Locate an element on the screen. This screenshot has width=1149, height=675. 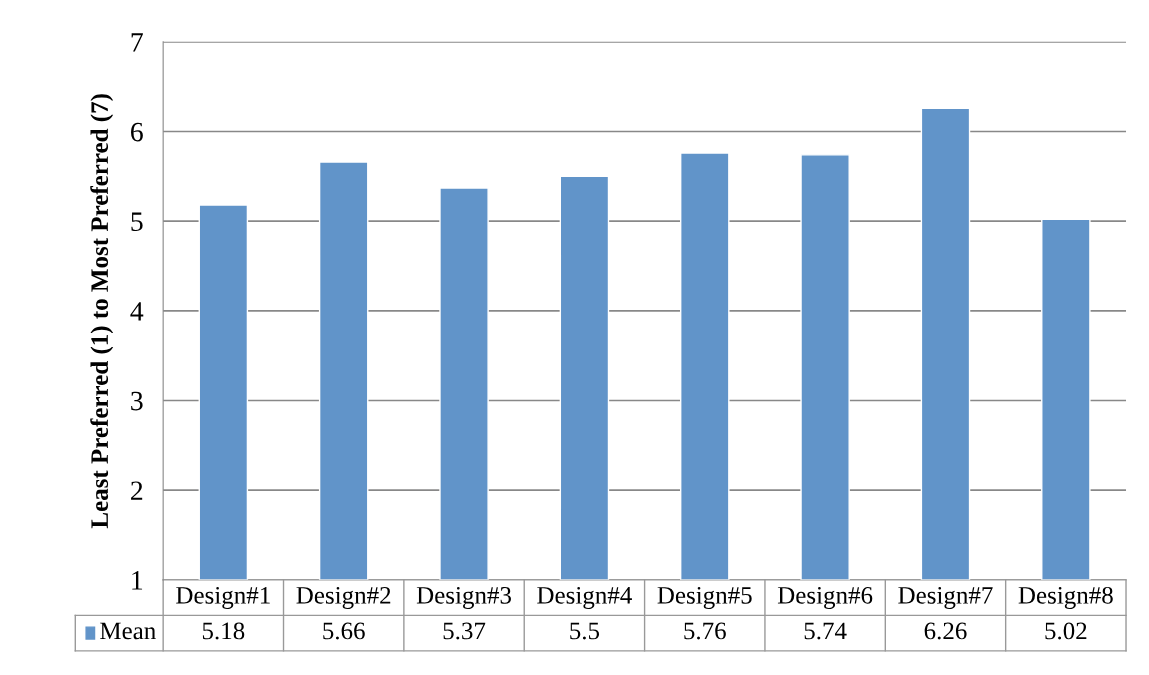
y-axis-title: Least Preferred (1) to Most Preferred (7) is located at coordinates (102, 311).